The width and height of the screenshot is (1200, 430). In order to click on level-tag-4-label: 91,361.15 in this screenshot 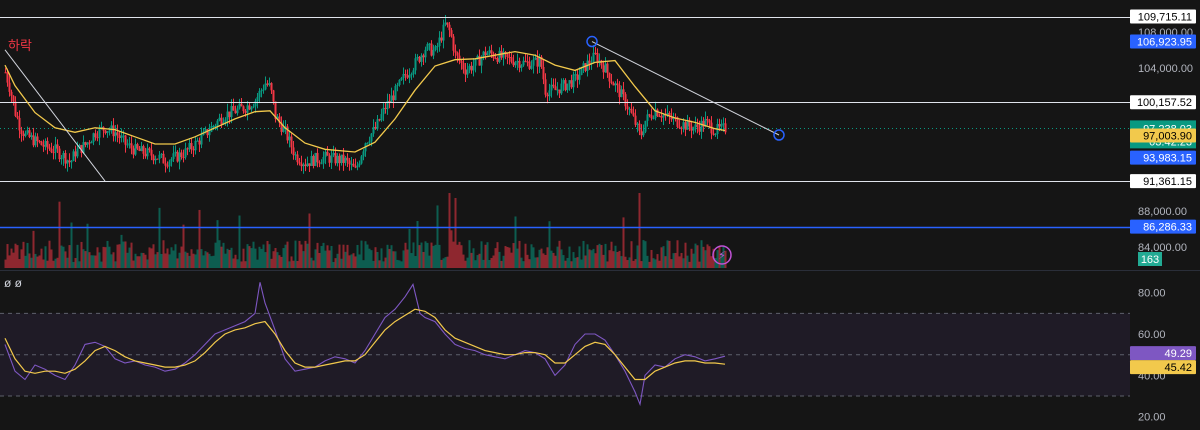, I will do `click(1167, 182)`.